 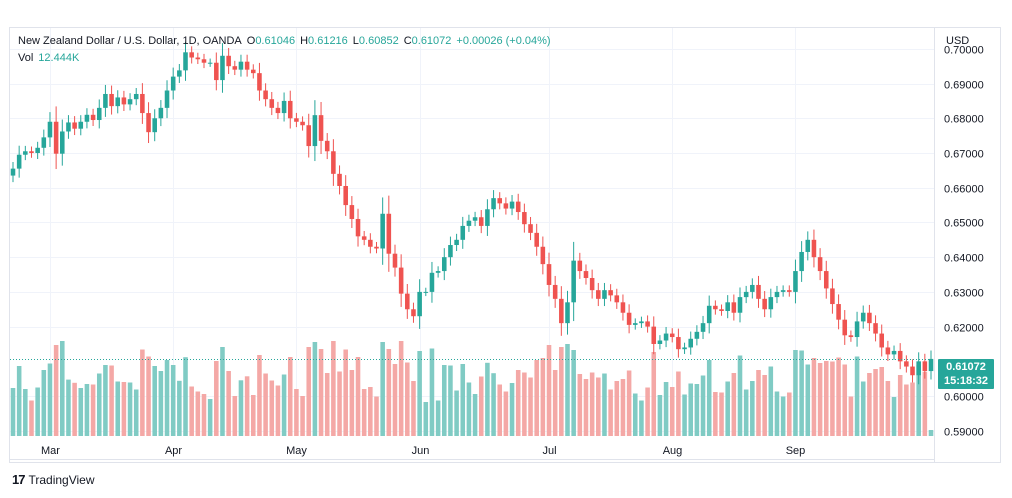 What do you see at coordinates (355, 41) in the screenshot?
I see `low-label: L` at bounding box center [355, 41].